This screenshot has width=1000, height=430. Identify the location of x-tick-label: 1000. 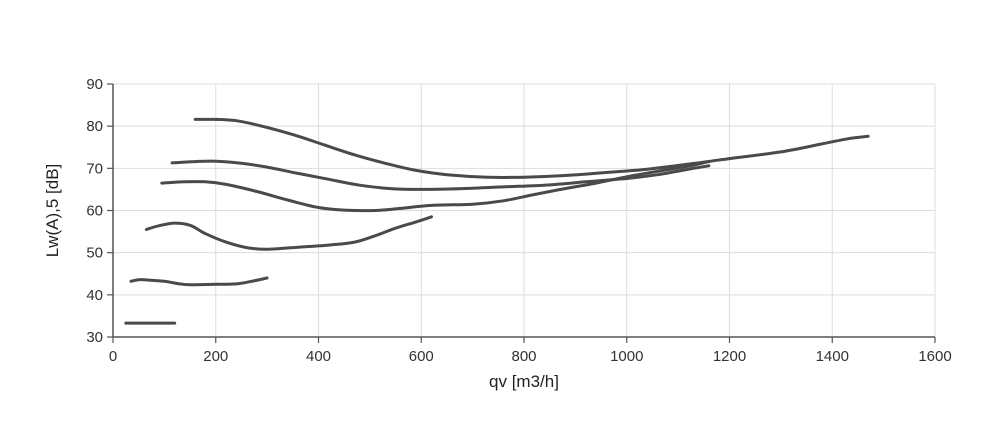
(626, 356).